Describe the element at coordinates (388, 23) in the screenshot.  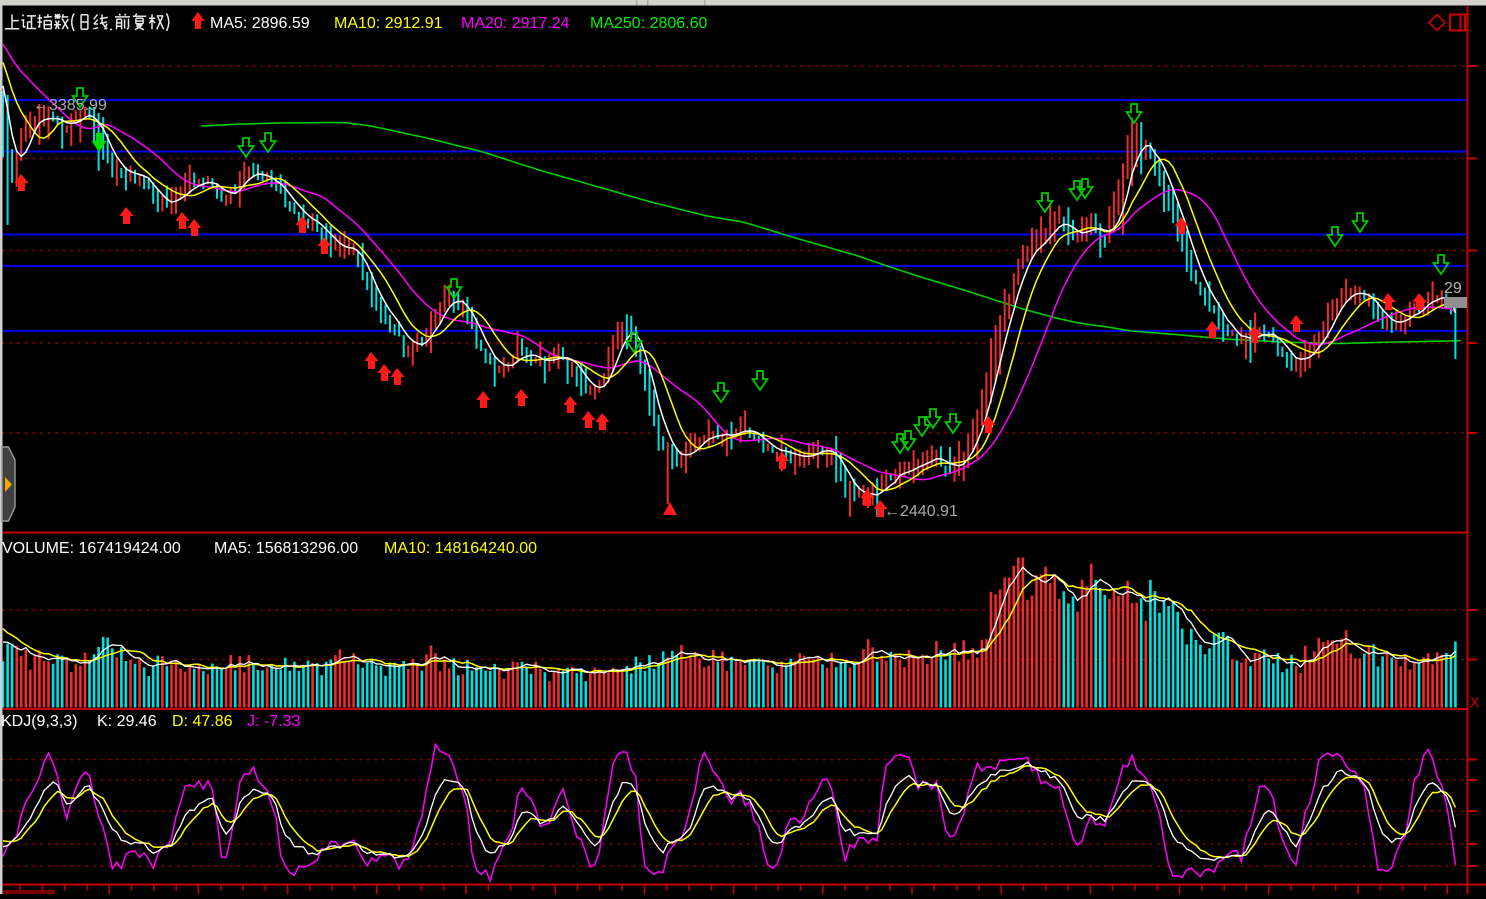
I see `svg-text: MA10: 2912.91` at that location.